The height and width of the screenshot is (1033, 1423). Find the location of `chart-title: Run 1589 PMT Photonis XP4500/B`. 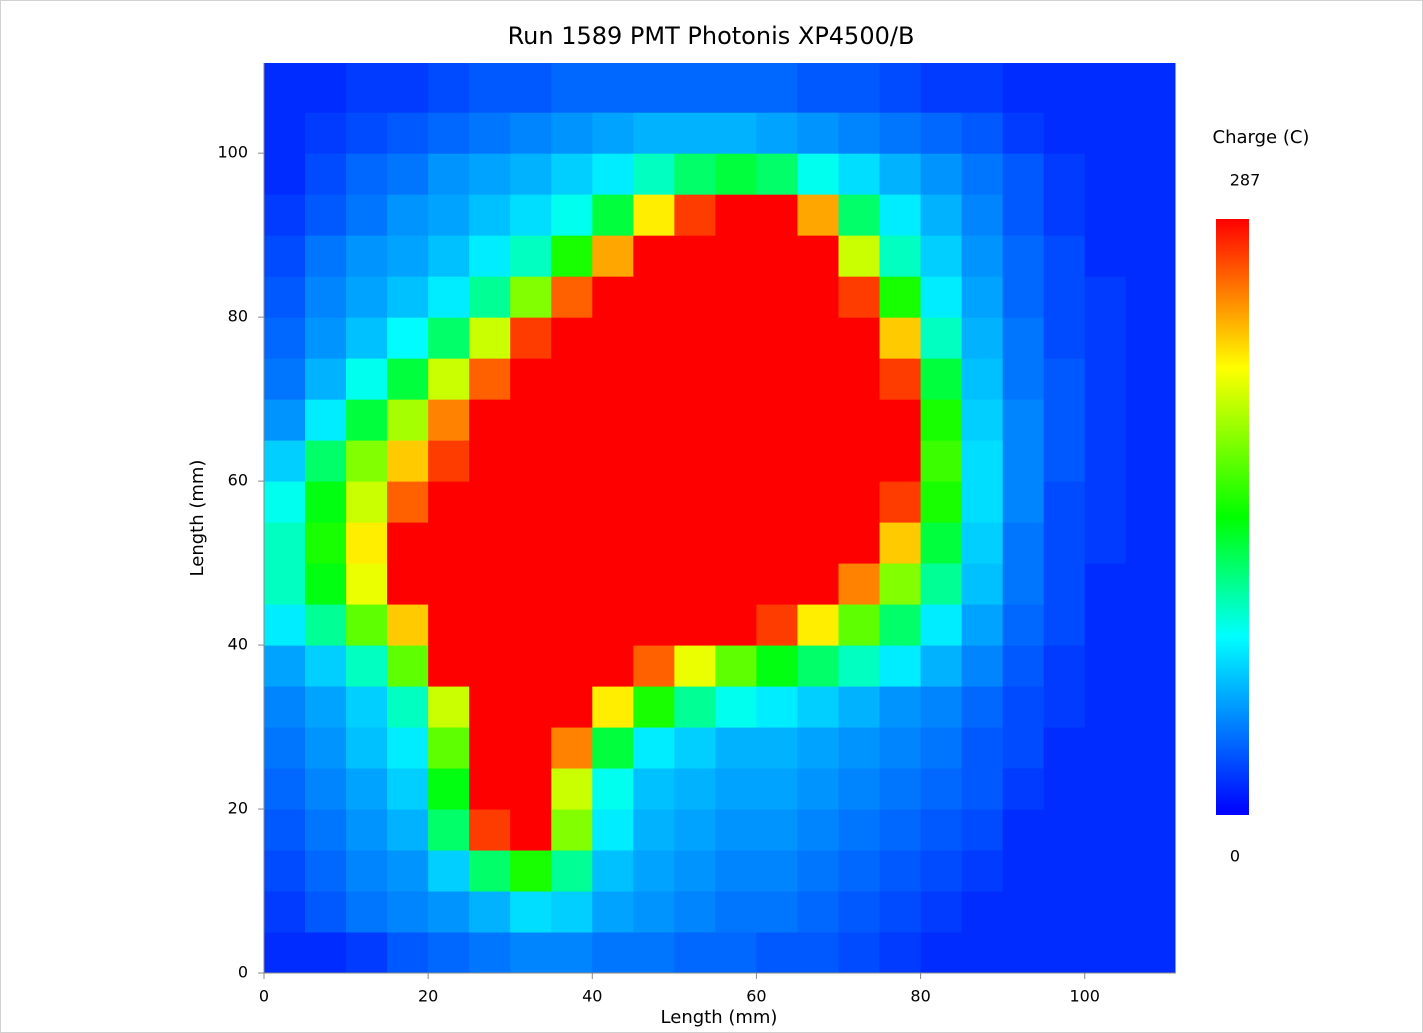

chart-title: Run 1589 PMT Photonis XP4500/B is located at coordinates (711, 36).